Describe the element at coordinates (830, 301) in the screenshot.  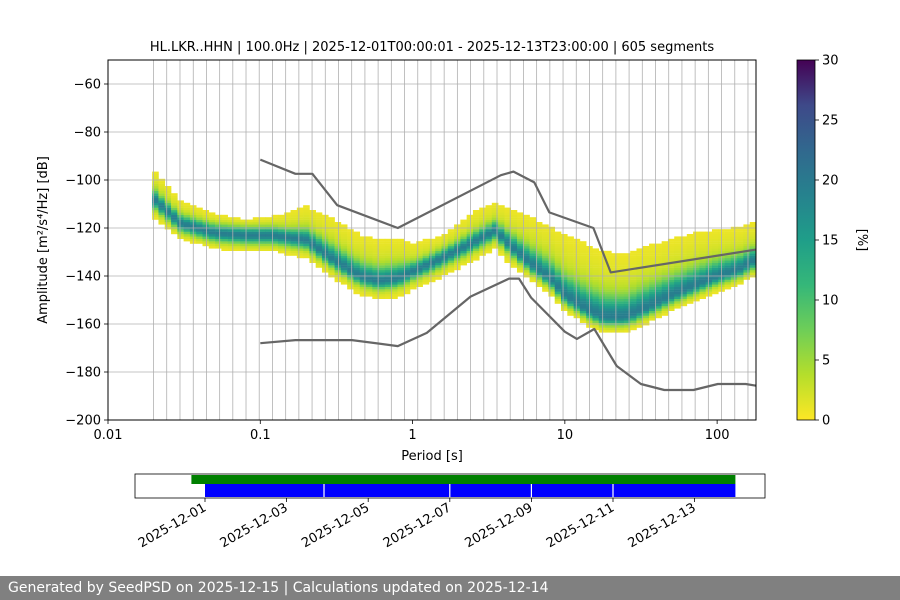
I see `colorbar-tick-label: 10` at that location.